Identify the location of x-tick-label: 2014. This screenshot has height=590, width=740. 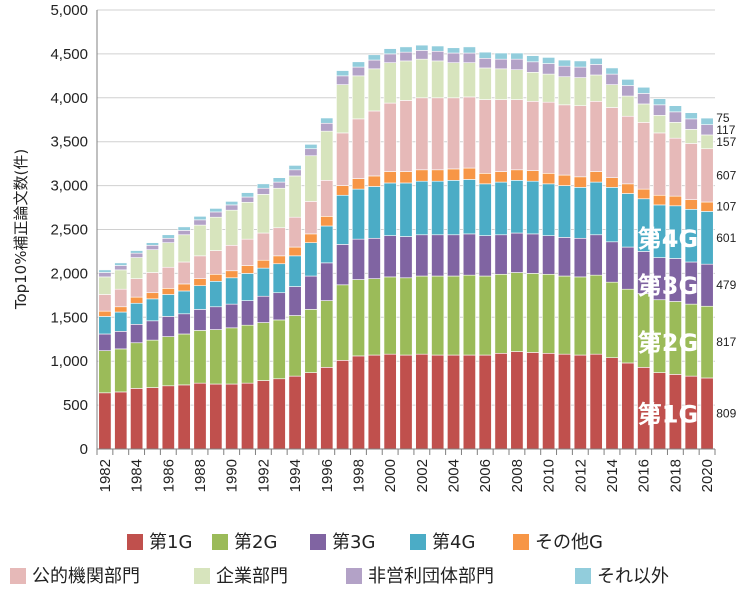
(612, 475).